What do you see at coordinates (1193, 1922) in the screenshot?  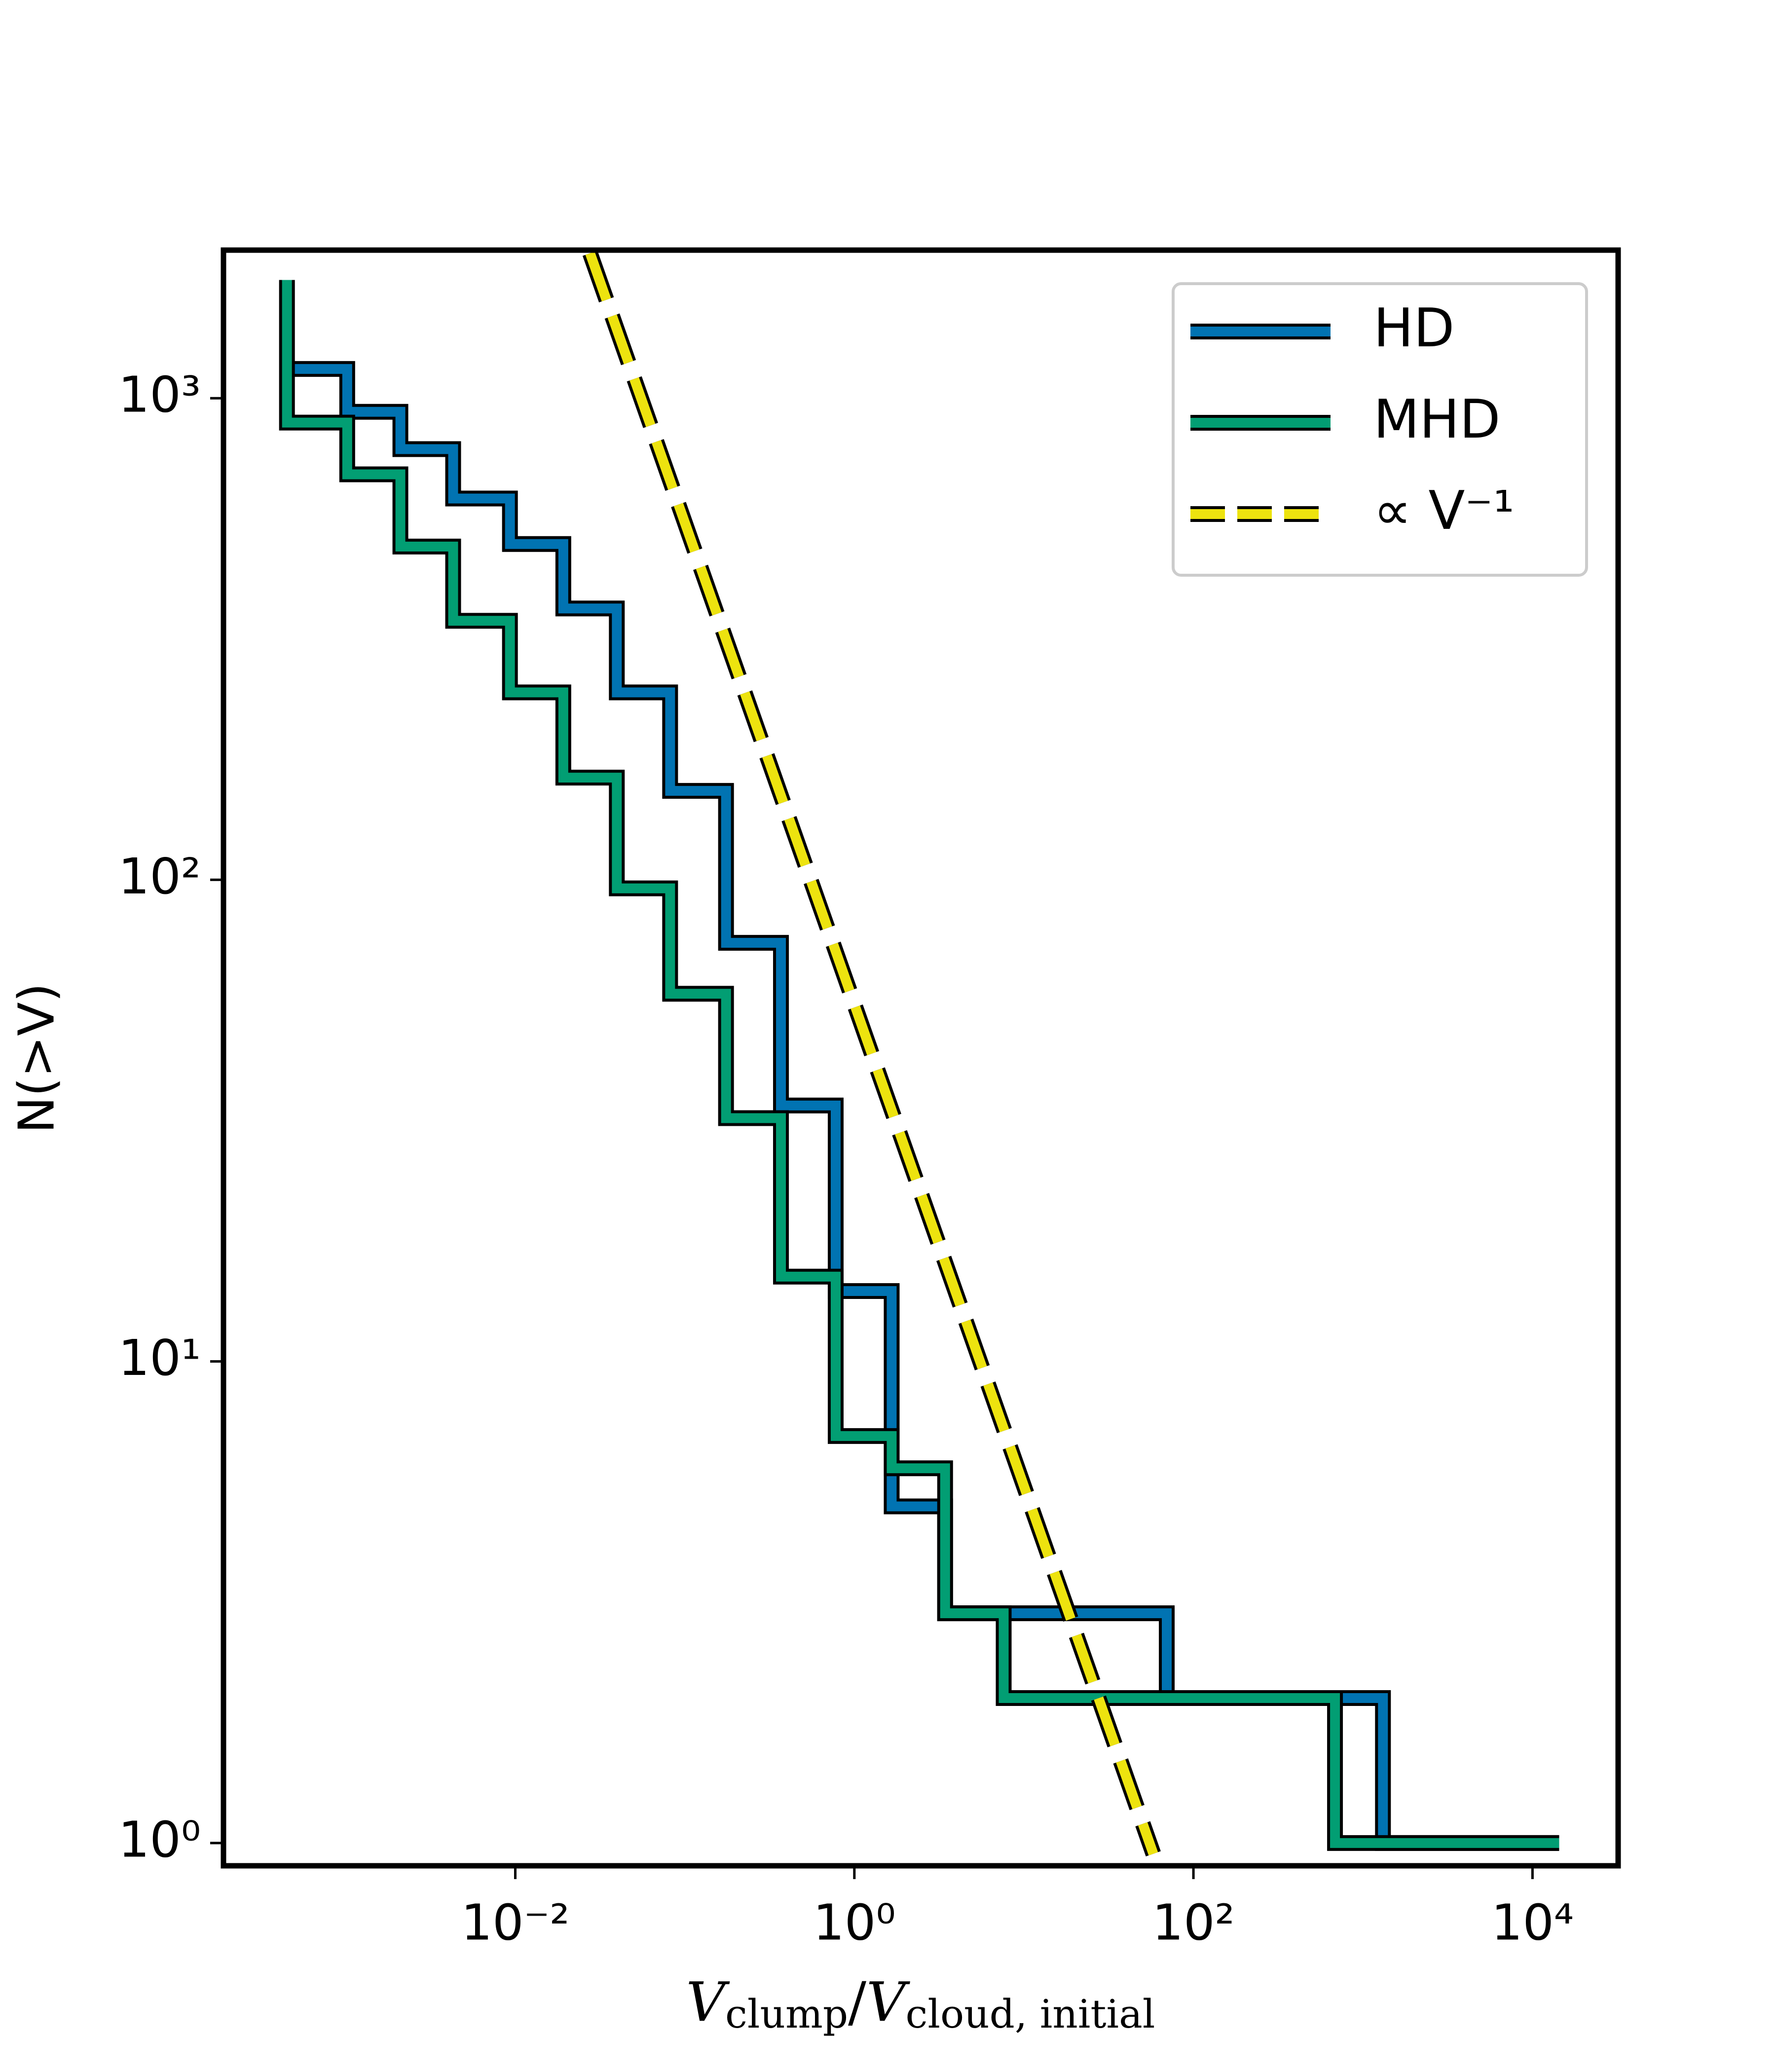 I see `x-tick-label: 10²` at bounding box center [1193, 1922].